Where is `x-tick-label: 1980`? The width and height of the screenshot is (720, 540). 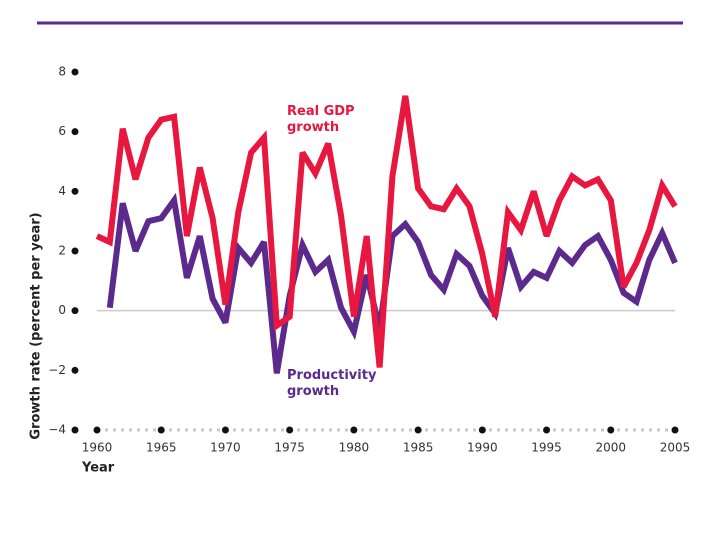
x-tick-label: 1980 is located at coordinates (354, 448).